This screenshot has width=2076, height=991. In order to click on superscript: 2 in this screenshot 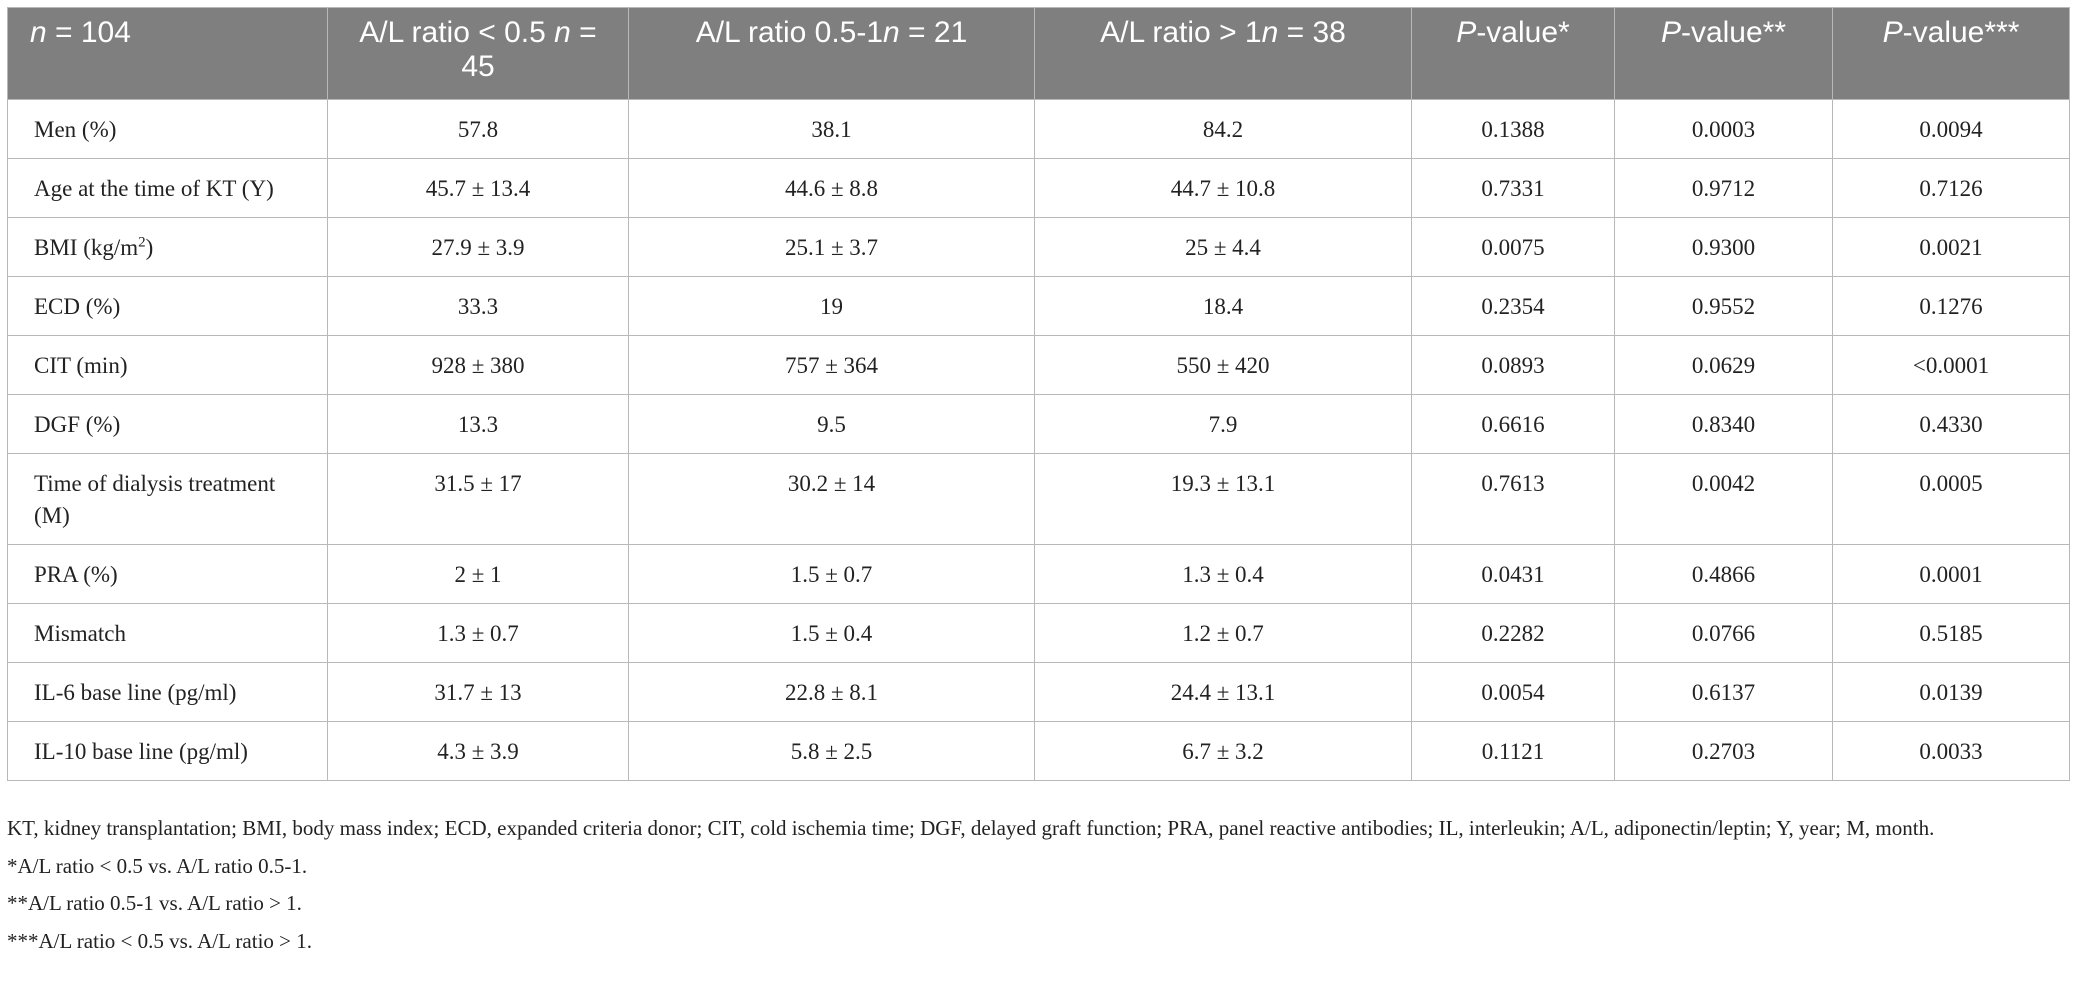, I will do `click(142, 242)`.